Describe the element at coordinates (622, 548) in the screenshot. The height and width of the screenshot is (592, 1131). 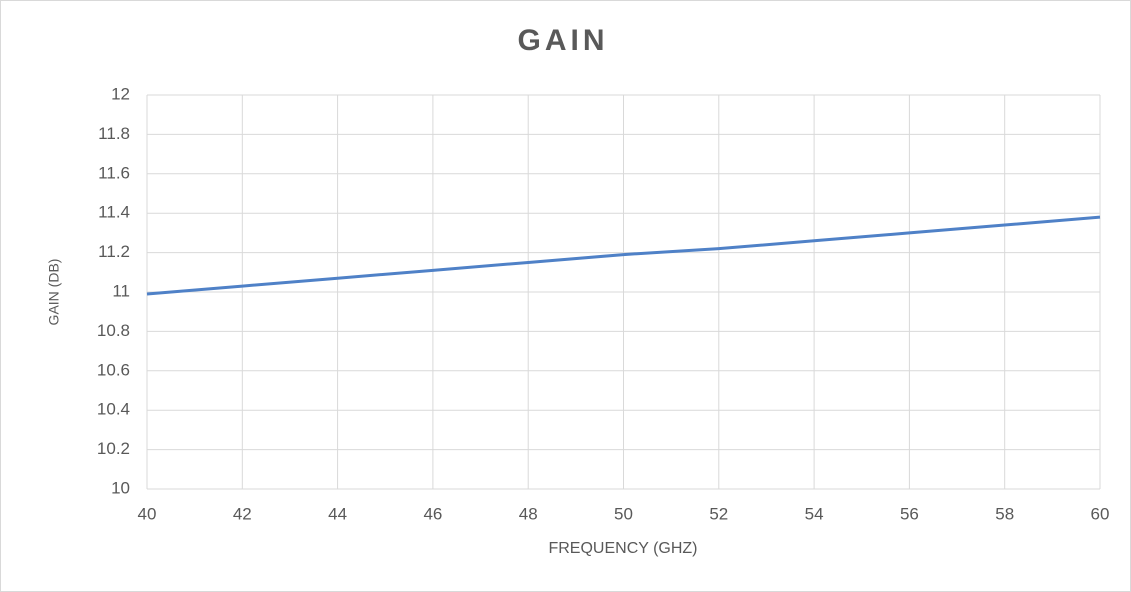
I see `x-axis-label: FREQUENCY (GHZ)` at that location.